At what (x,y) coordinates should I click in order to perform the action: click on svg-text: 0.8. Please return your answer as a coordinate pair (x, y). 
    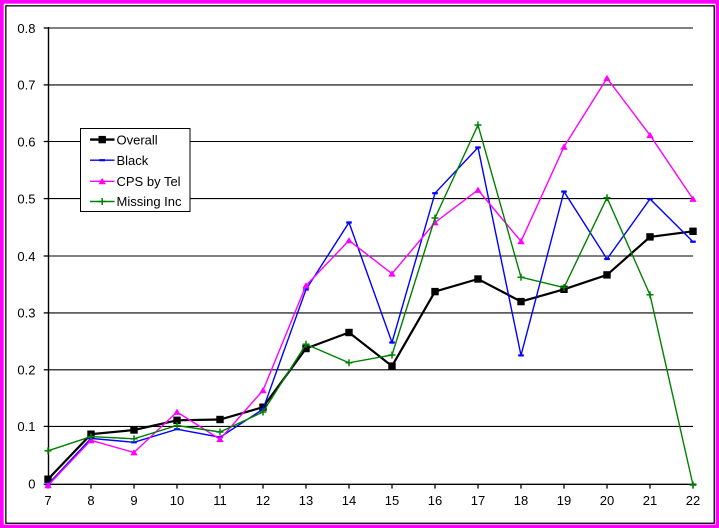
    Looking at the image, I should click on (26, 28).